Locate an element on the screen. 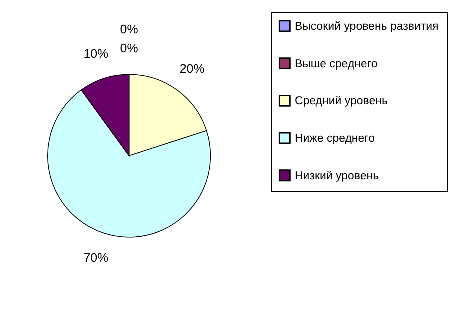 The height and width of the screenshot is (330, 453). data-label: 20% is located at coordinates (192, 69).